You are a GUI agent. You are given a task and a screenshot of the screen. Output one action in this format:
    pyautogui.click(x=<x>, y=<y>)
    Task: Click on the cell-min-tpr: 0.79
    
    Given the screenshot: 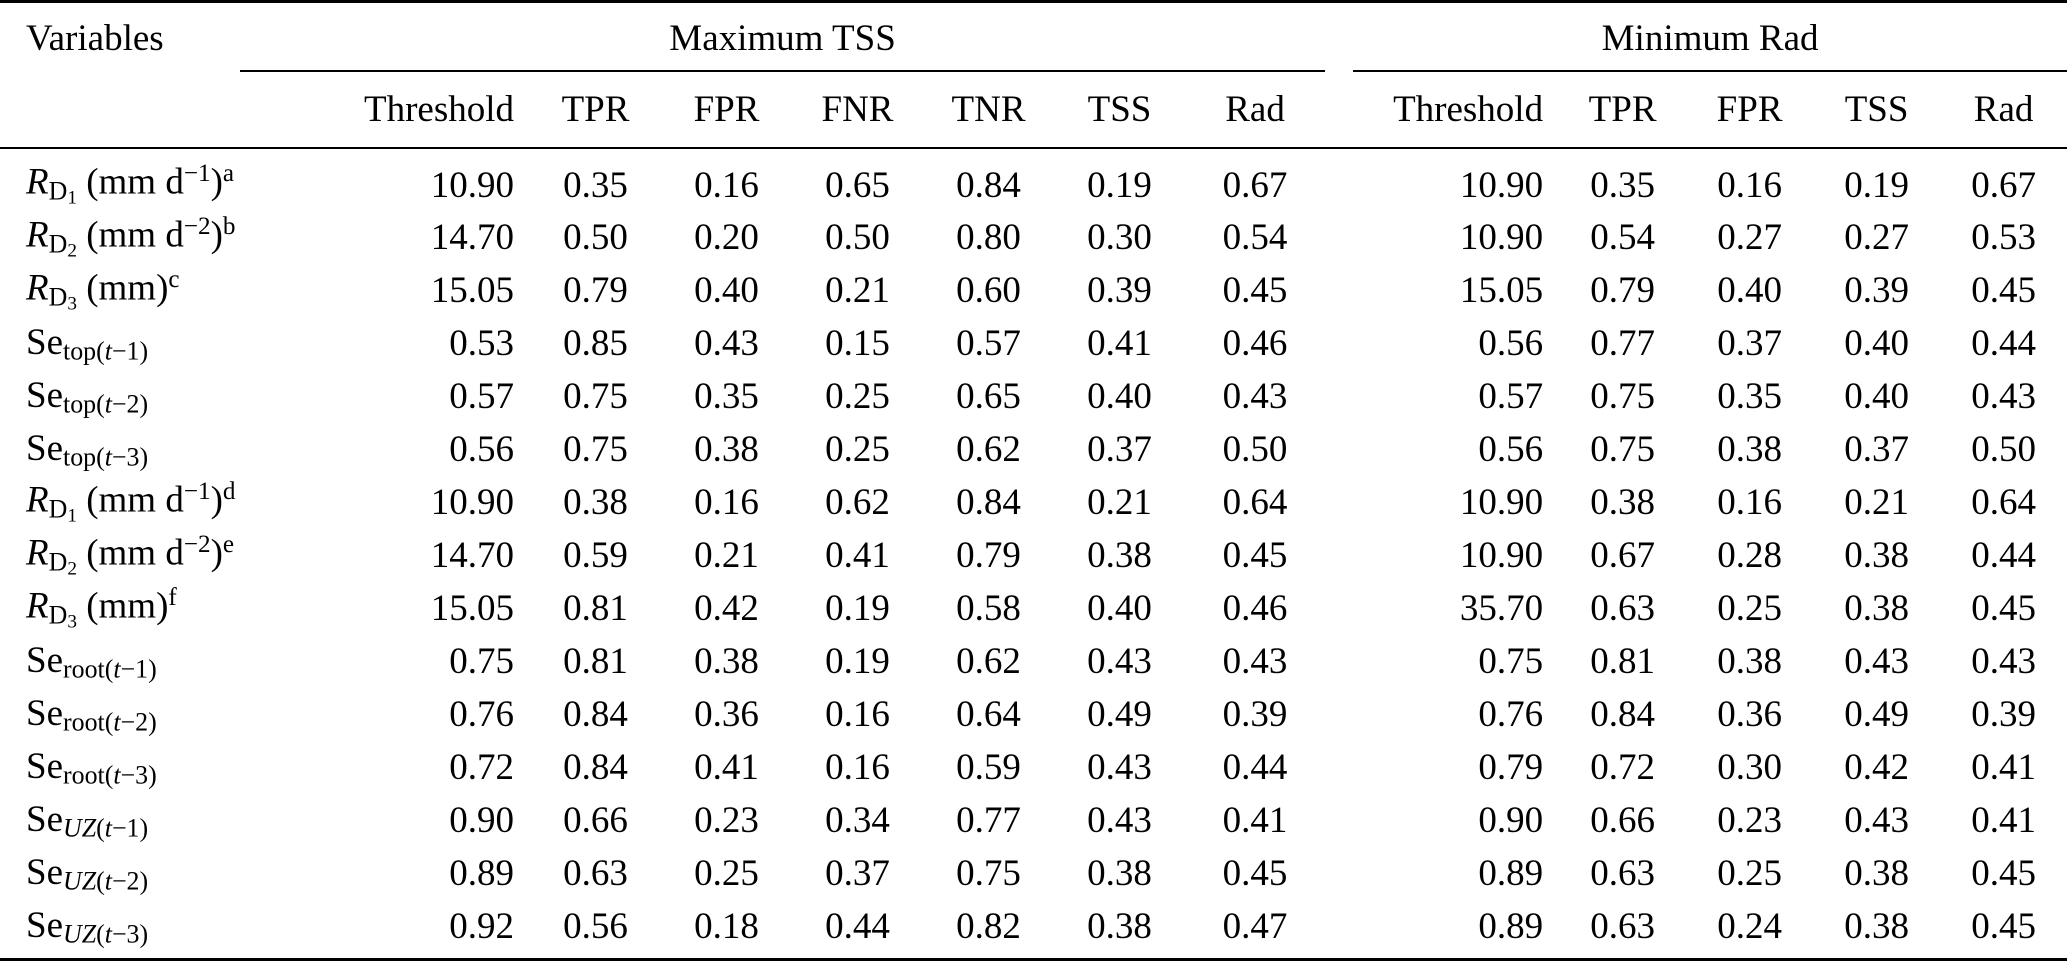 What is the action you would take?
    pyautogui.click(x=1622, y=290)
    